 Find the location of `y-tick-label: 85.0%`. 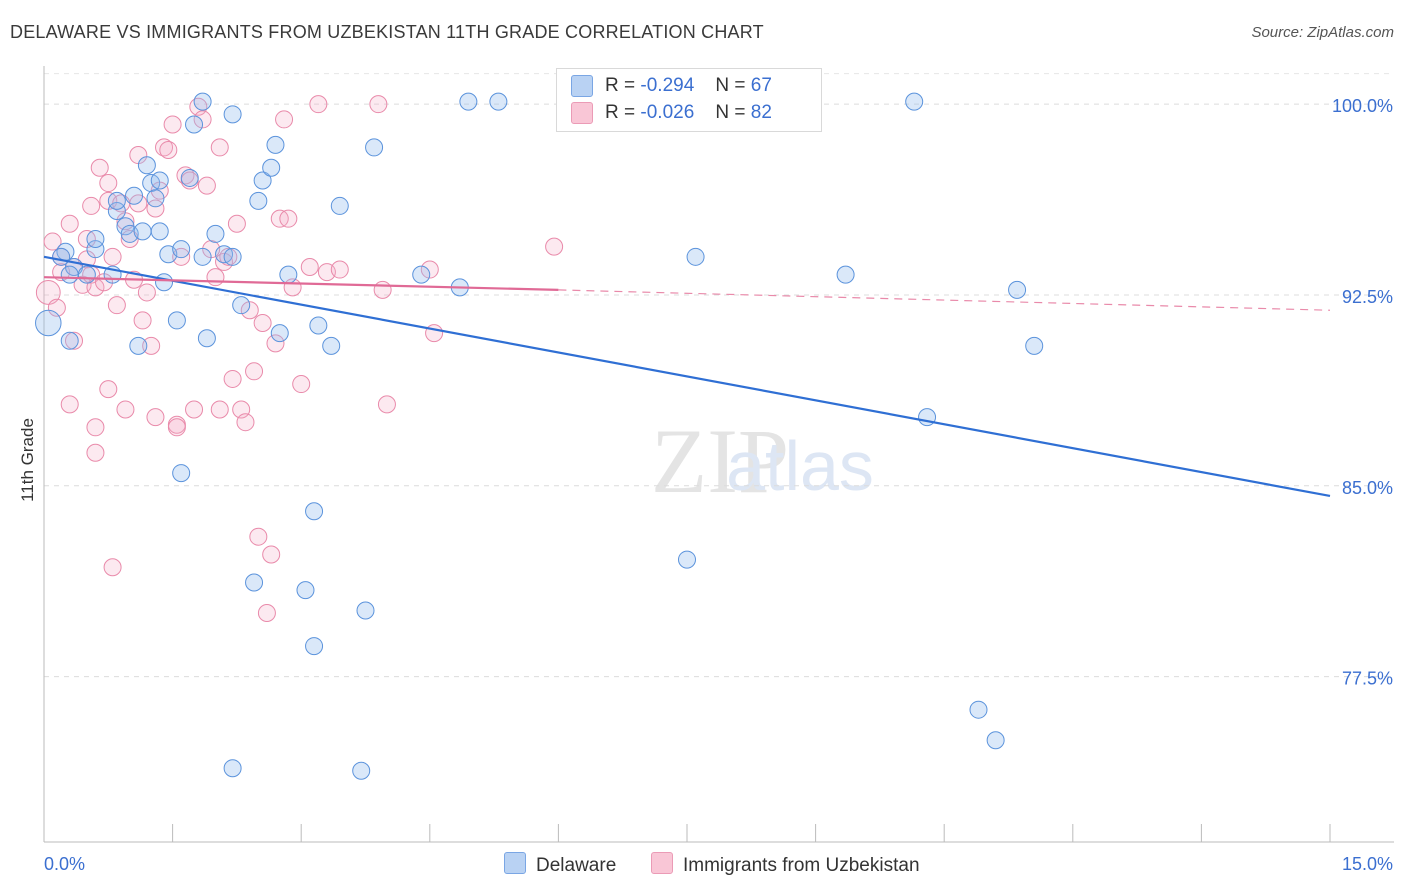

y-tick-label: 85.0% is located at coordinates (1367, 488).